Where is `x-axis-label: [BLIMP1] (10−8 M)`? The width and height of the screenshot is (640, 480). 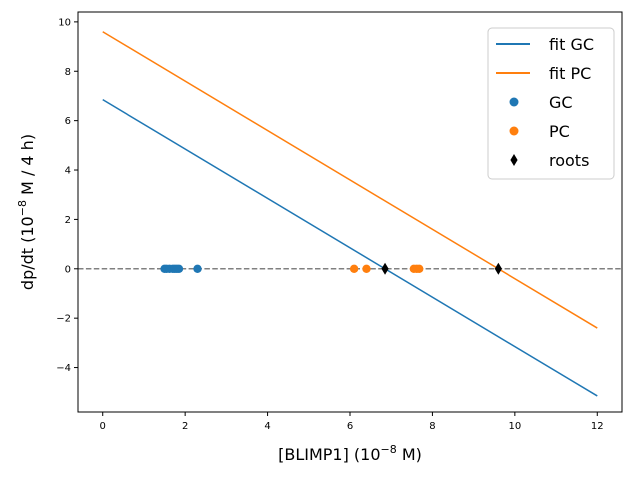 x-axis-label: [BLIMP1] (10−8 M) is located at coordinates (350, 453).